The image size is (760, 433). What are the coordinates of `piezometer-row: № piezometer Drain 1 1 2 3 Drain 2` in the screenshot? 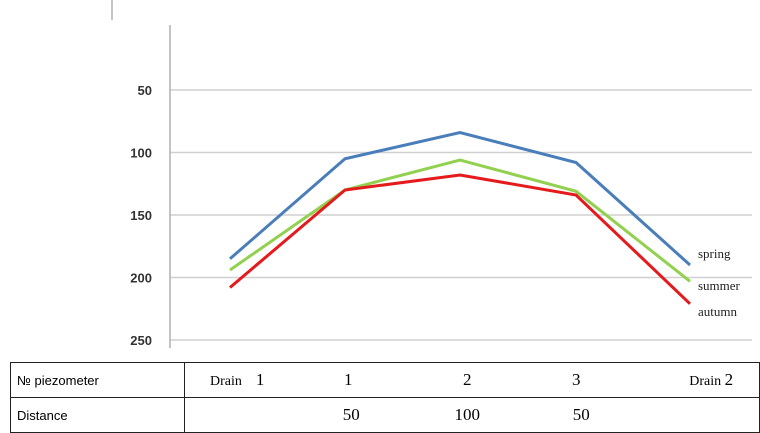 It's located at (384, 380).